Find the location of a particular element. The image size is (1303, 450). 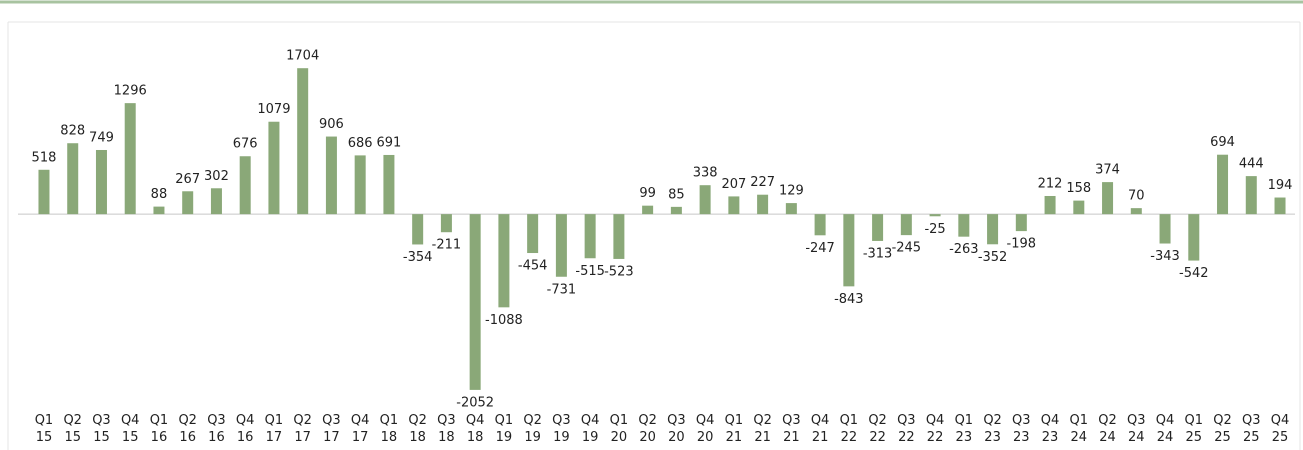

x-tick-label: Q3 21 is located at coordinates (791, 429).